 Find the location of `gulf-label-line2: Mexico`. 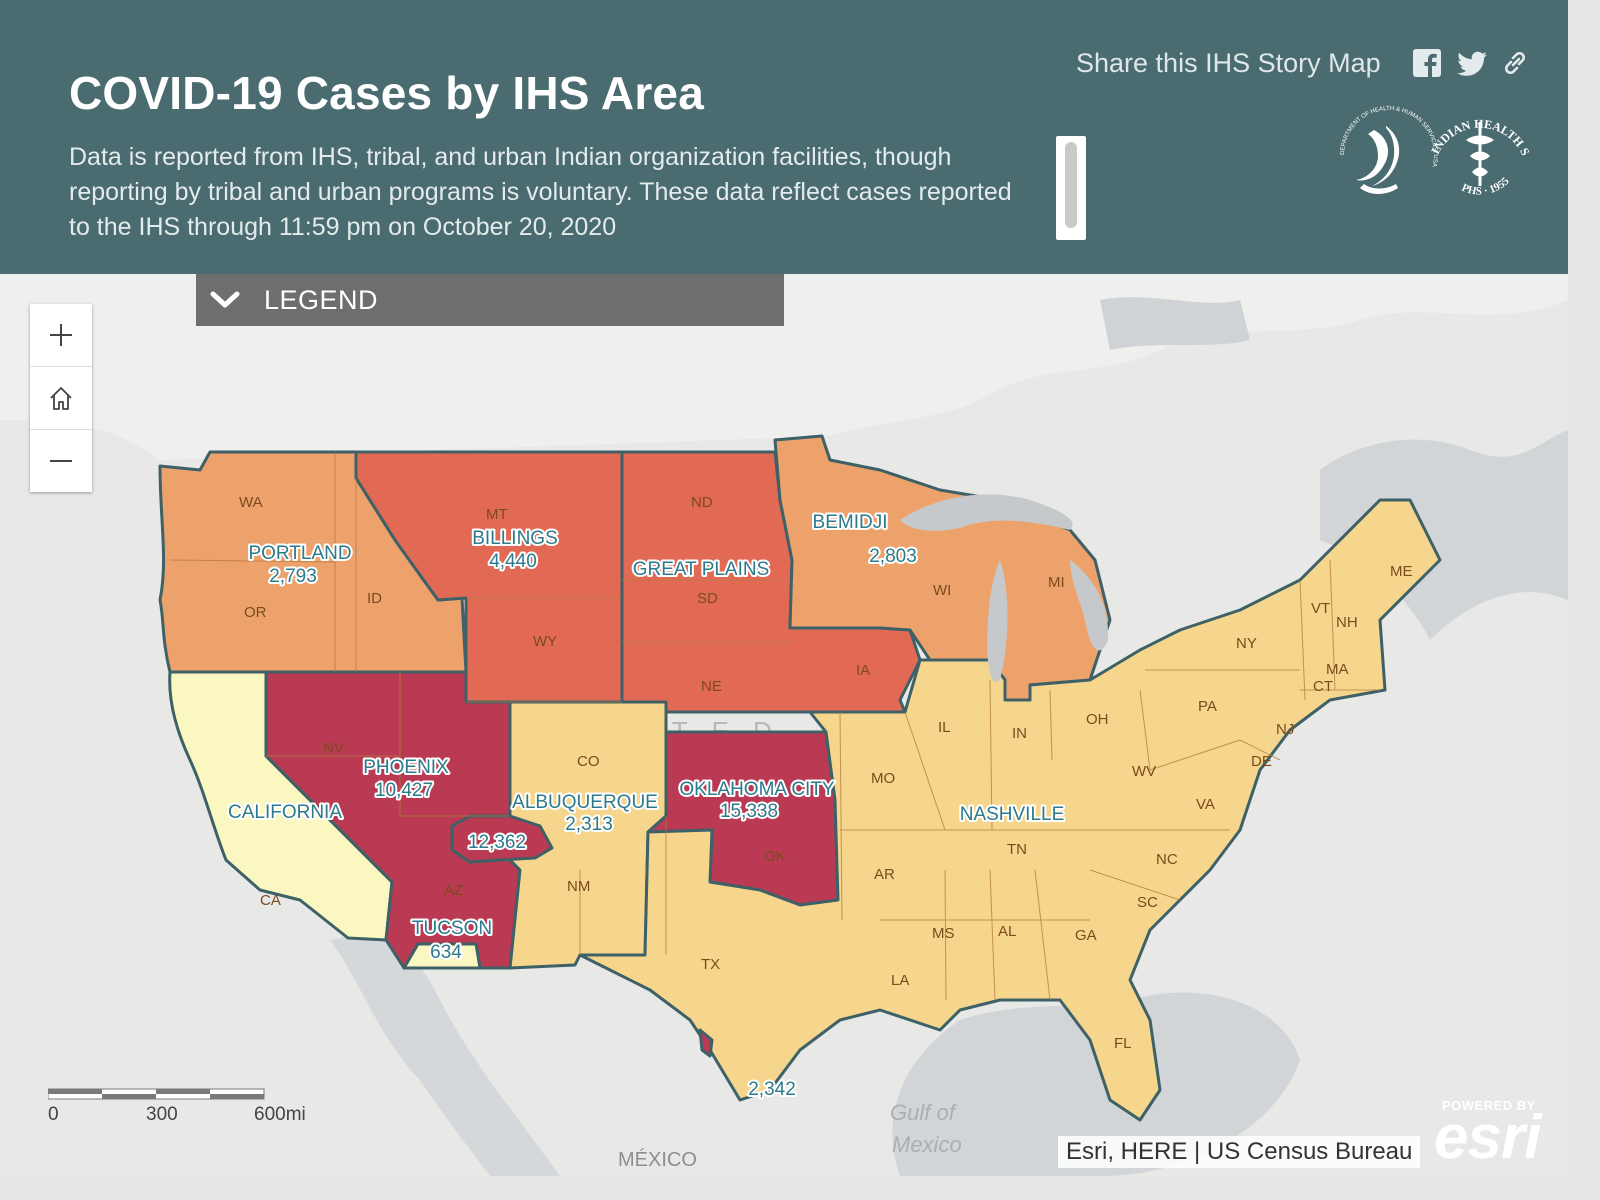

gulf-label-line2: Mexico is located at coordinates (927, 1144).